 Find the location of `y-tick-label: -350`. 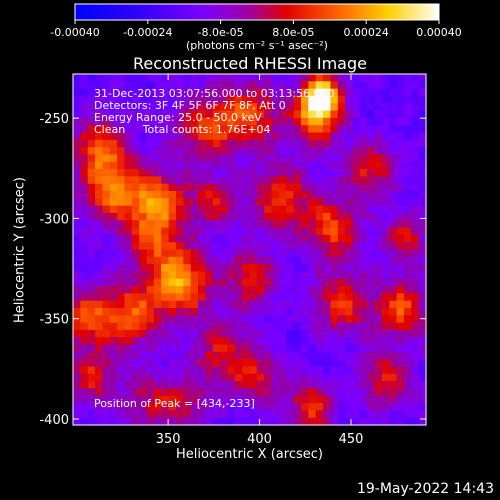

y-tick-label: -350 is located at coordinates (54, 320).